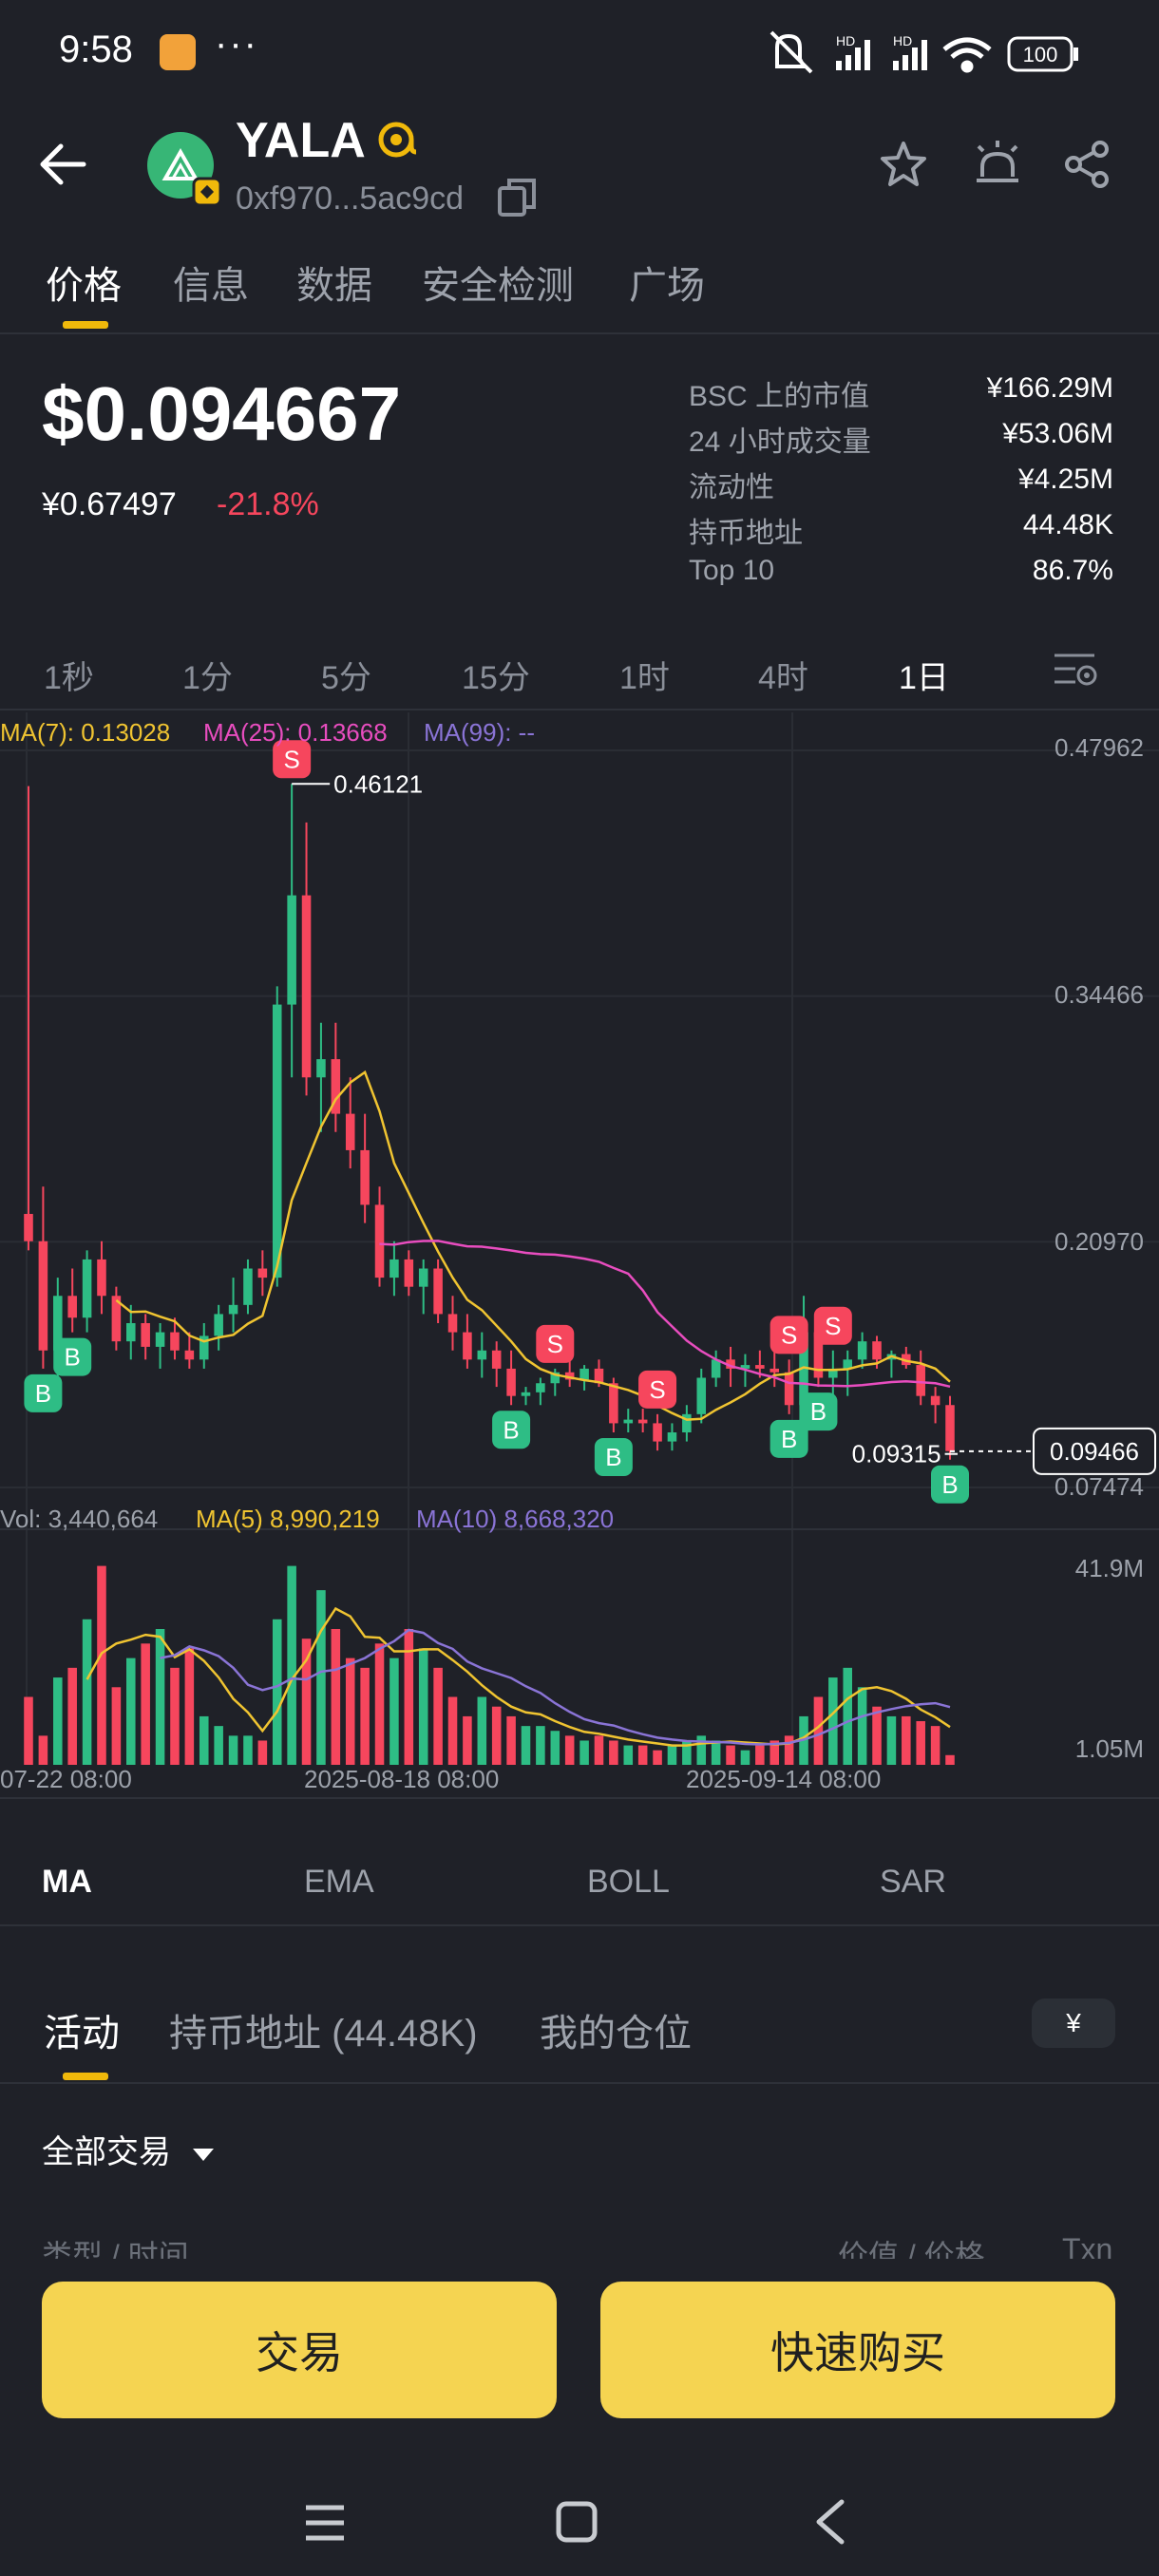 The height and width of the screenshot is (2576, 1159). What do you see at coordinates (323, 2034) in the screenshot?
I see `tab-holders: 持币地址 (44.48K)` at bounding box center [323, 2034].